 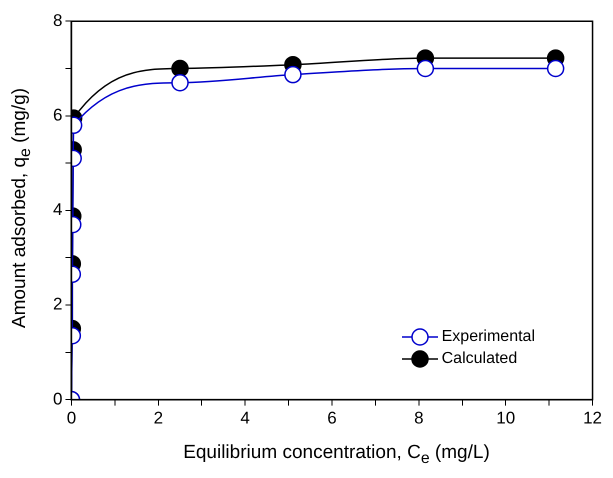 What do you see at coordinates (419, 418) in the screenshot?
I see `x-tick-label: 8` at bounding box center [419, 418].